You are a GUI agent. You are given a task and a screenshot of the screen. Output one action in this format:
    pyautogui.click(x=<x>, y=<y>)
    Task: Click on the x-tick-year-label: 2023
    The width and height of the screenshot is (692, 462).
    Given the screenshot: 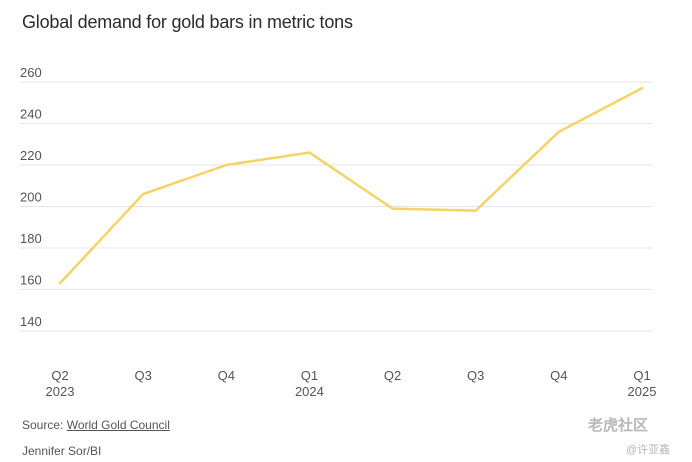 What is the action you would take?
    pyautogui.click(x=60, y=391)
    